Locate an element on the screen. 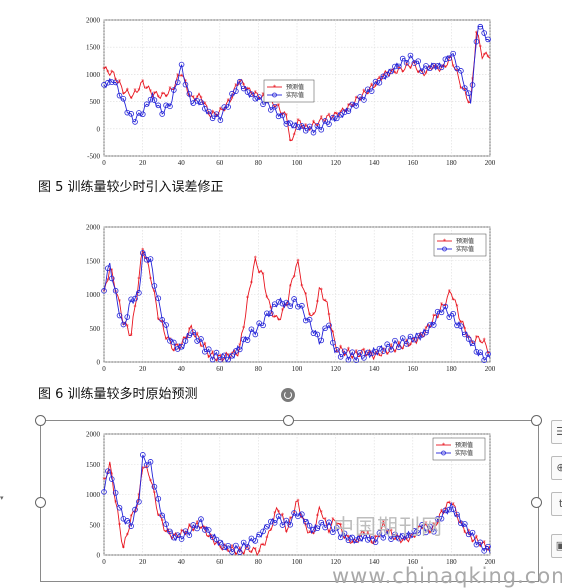 The height and width of the screenshot is (588, 562). resize-handle-middle-left is located at coordinates (40, 502).